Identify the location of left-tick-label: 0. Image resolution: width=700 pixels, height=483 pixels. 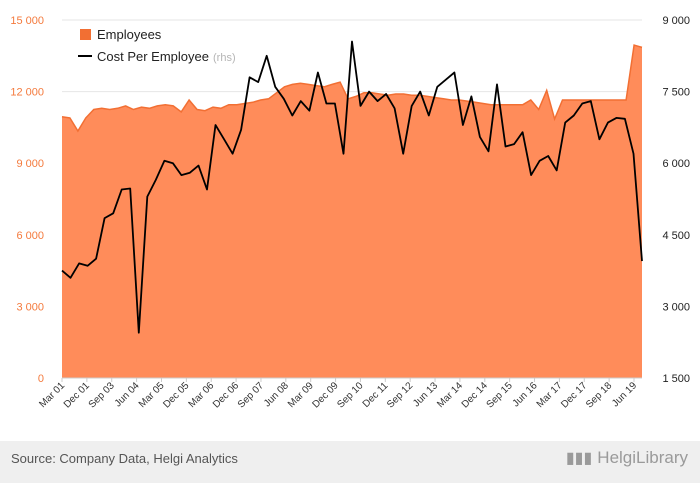
(41, 379).